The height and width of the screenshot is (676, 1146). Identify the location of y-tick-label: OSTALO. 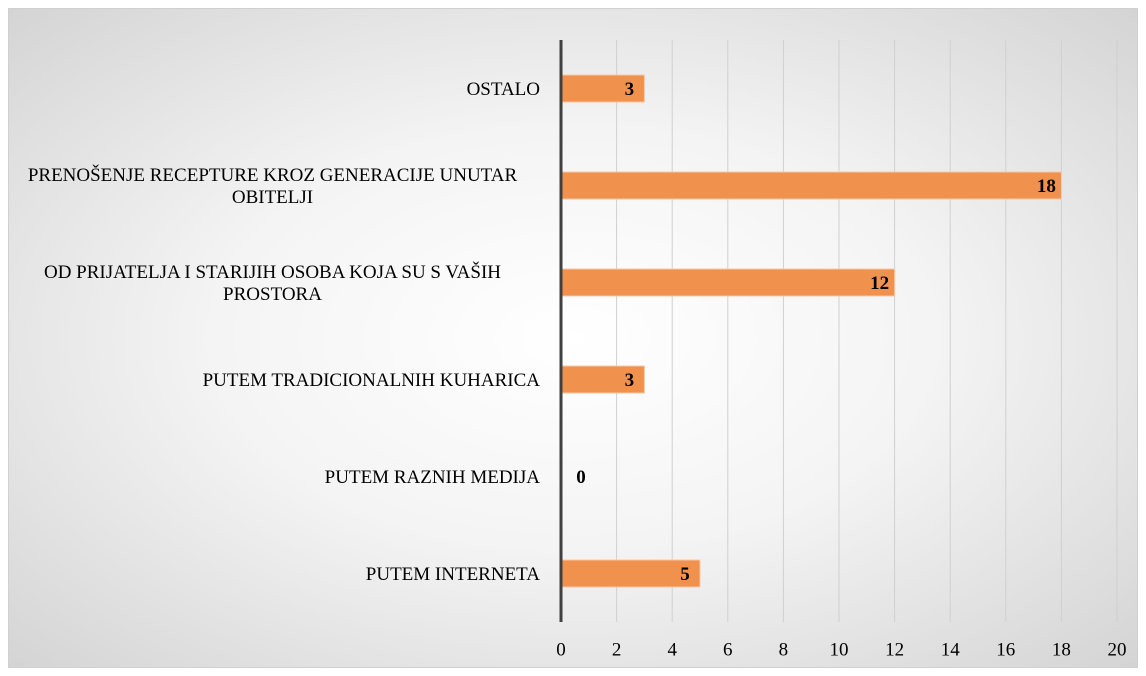
(503, 89).